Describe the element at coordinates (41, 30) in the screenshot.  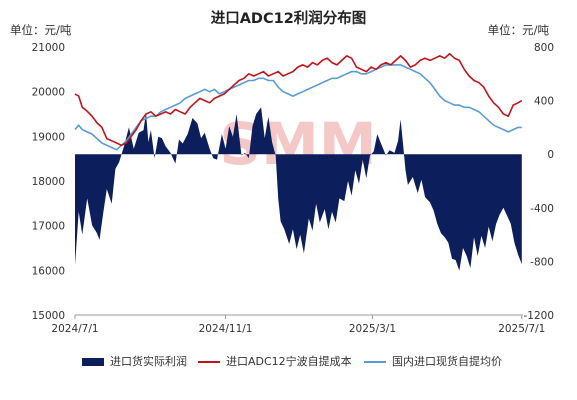
I see `left-axis-unit: 单位：元/吨` at that location.